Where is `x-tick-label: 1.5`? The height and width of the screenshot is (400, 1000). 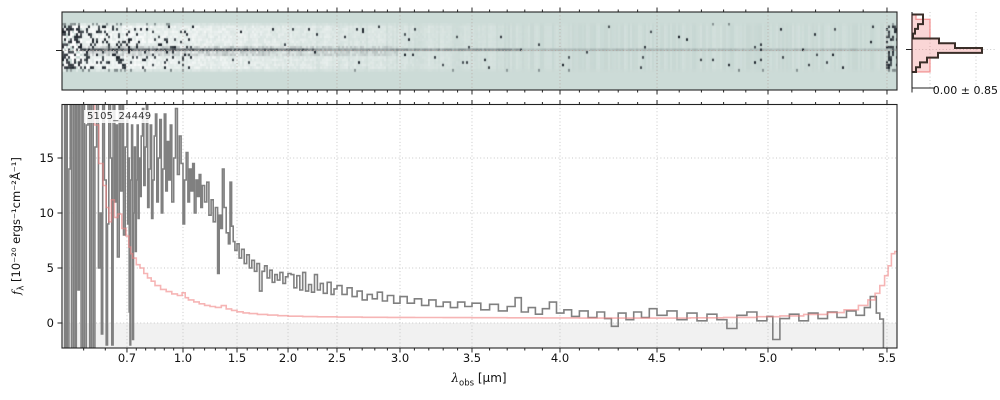
x-tick-label: 1.5 is located at coordinates (237, 358).